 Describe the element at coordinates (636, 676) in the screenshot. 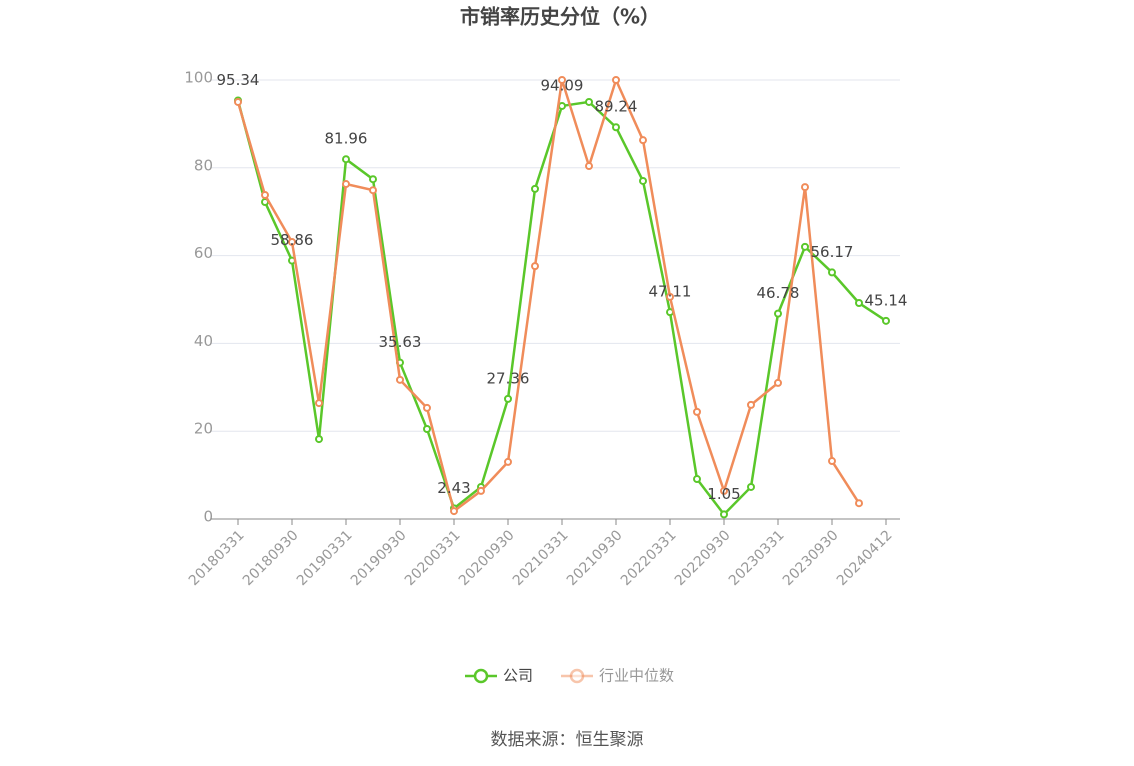

I see `legend-label: 行业中位数` at that location.